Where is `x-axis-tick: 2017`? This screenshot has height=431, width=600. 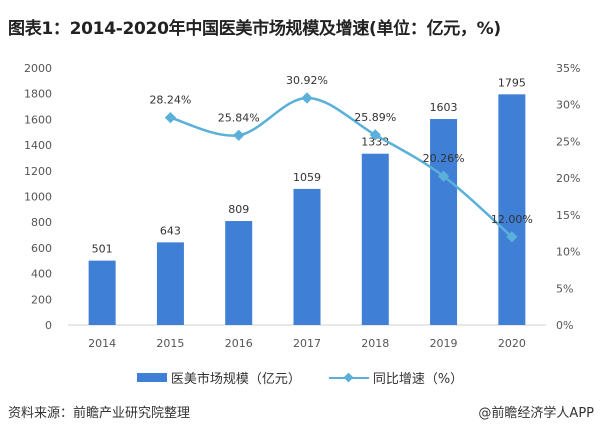 x-axis-tick: 2017 is located at coordinates (307, 343).